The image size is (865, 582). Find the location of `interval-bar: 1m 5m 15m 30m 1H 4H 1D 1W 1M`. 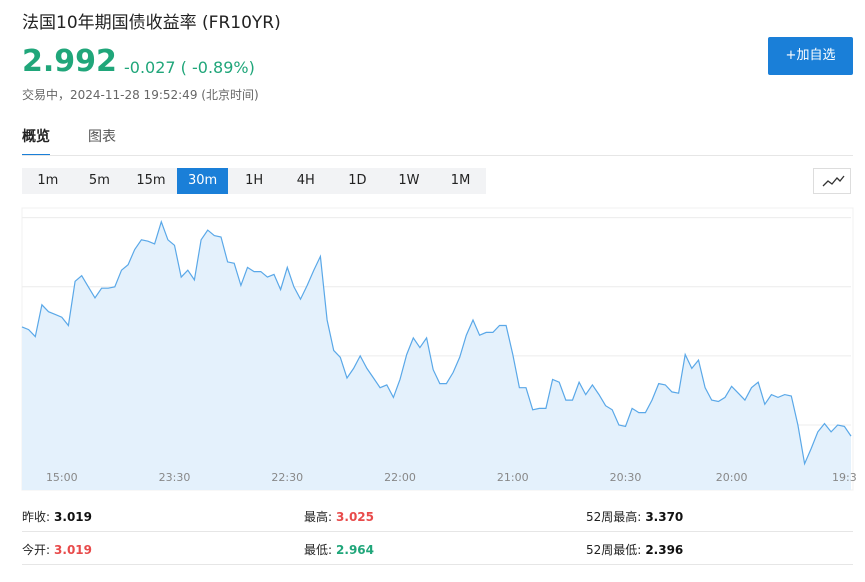

interval-bar: 1m 5m 15m 30m 1H 4H 1D 1W 1M is located at coordinates (254, 181).